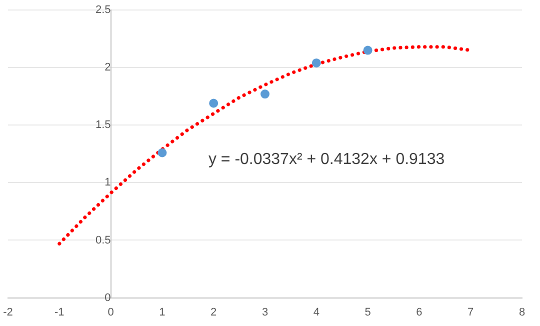 This screenshot has width=540, height=326. Describe the element at coordinates (107, 68) in the screenshot. I see `y-tick-label: 2` at that location.